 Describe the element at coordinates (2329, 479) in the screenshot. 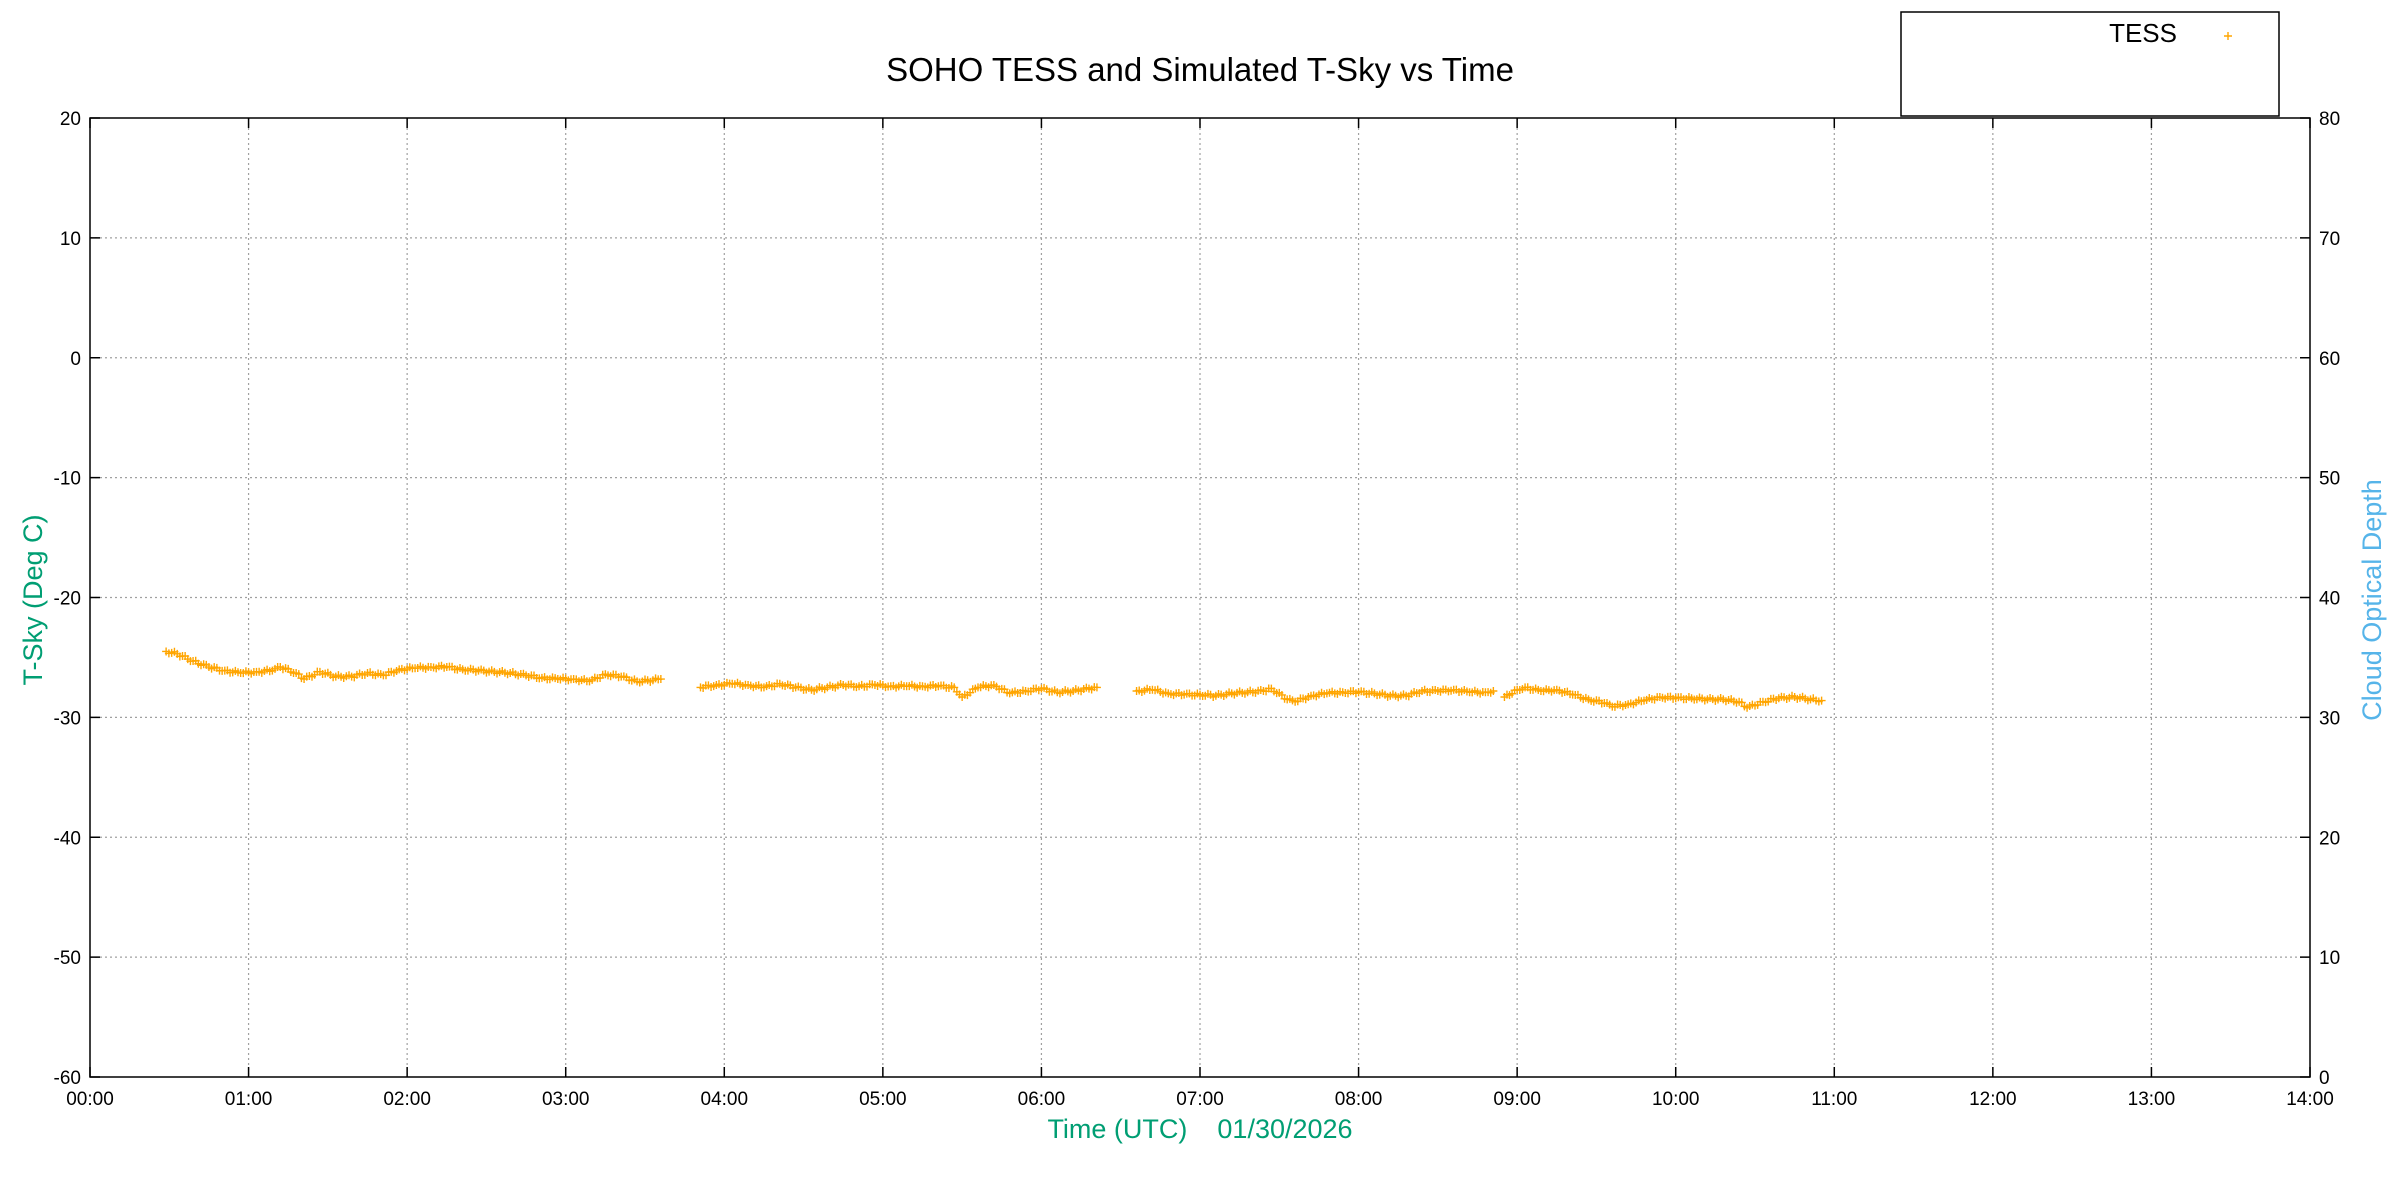

I see `y2-tick-label: 50` at that location.